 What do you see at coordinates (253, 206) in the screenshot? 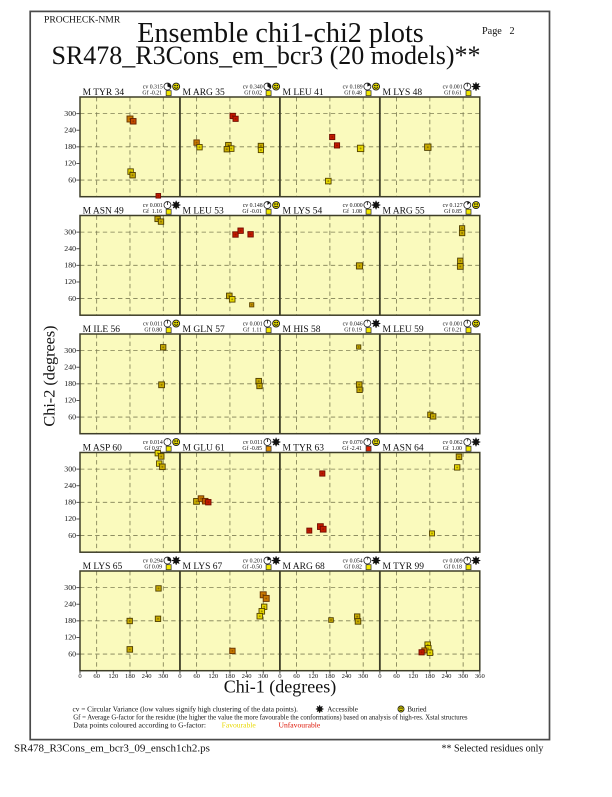
I see `svg-text: cv 0.148` at bounding box center [253, 206].